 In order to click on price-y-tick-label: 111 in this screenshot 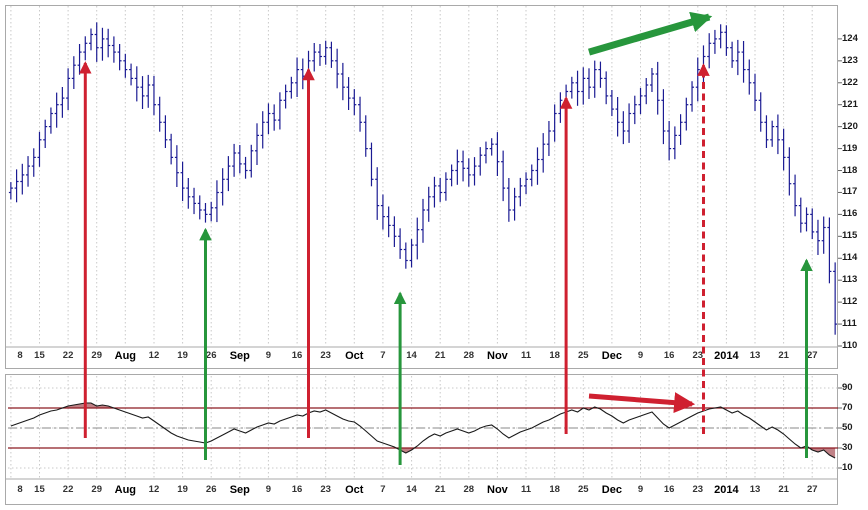, I will do `click(849, 324)`.